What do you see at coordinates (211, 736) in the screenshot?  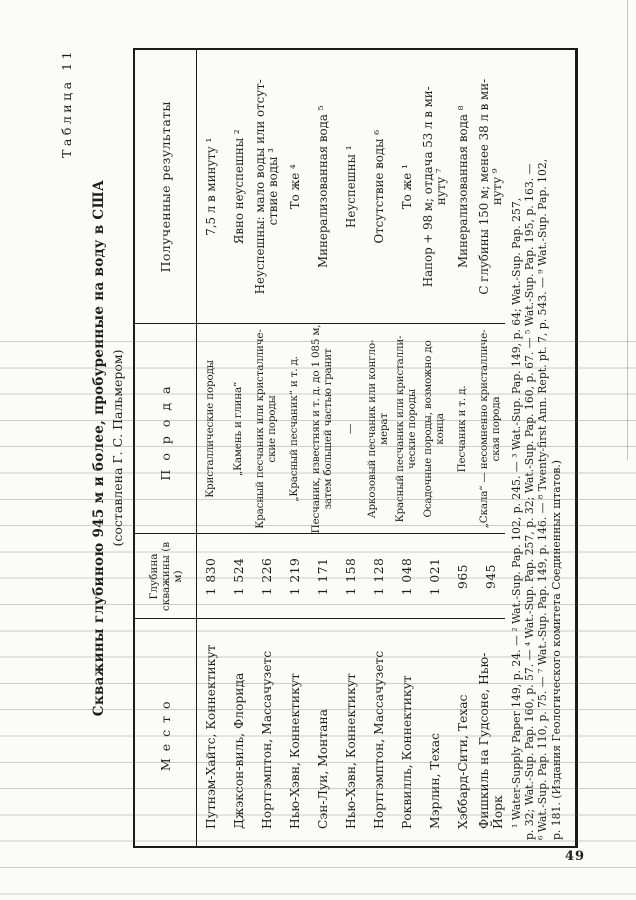 I see `cell-place: Путнэм-Хайтс, Коннектикут` at bounding box center [211, 736].